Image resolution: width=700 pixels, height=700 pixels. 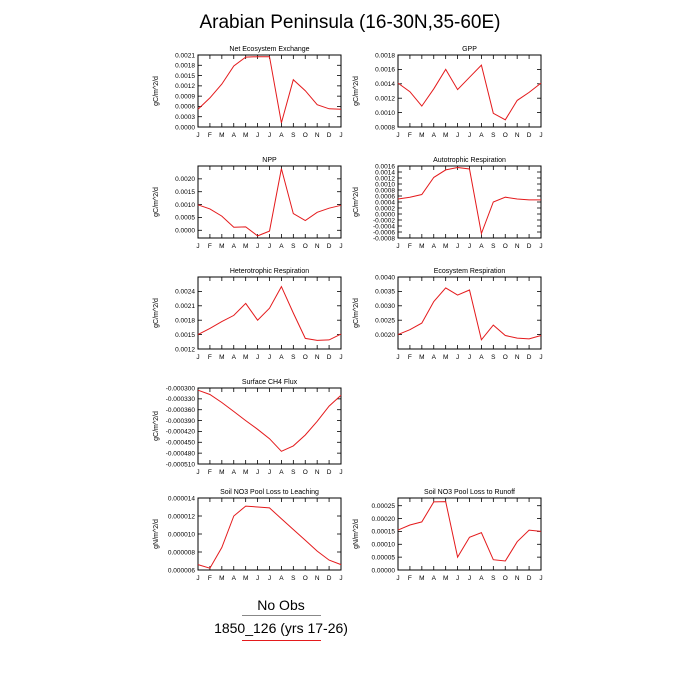 What do you see at coordinates (181, 453) in the screenshot?
I see `y-tick-label: -0.000480` at bounding box center [181, 453].